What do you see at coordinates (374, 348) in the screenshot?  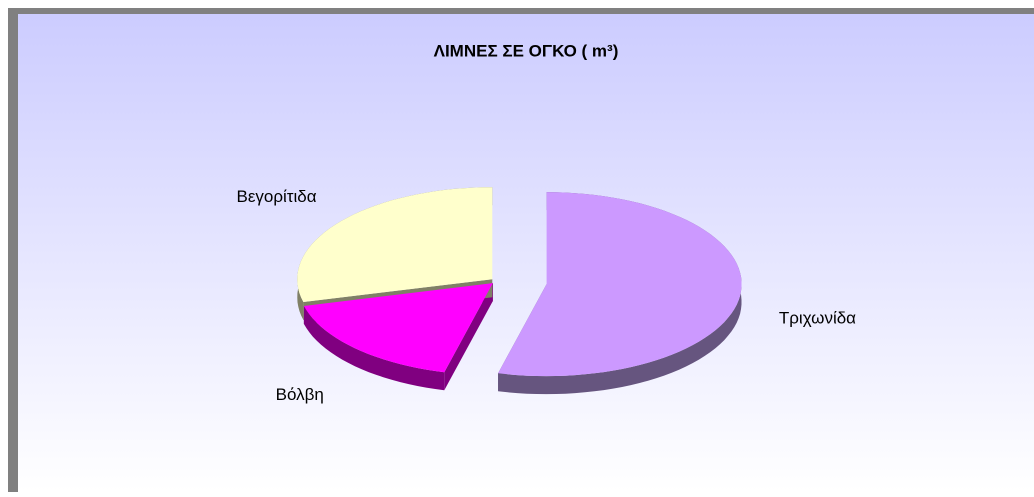 I see `slice-side` at bounding box center [374, 348].